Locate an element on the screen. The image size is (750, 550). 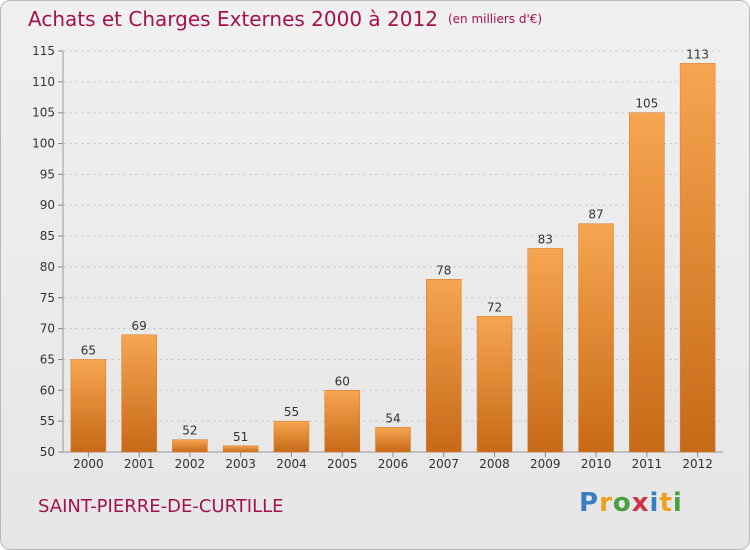
bar-2012 is located at coordinates (697, 258).